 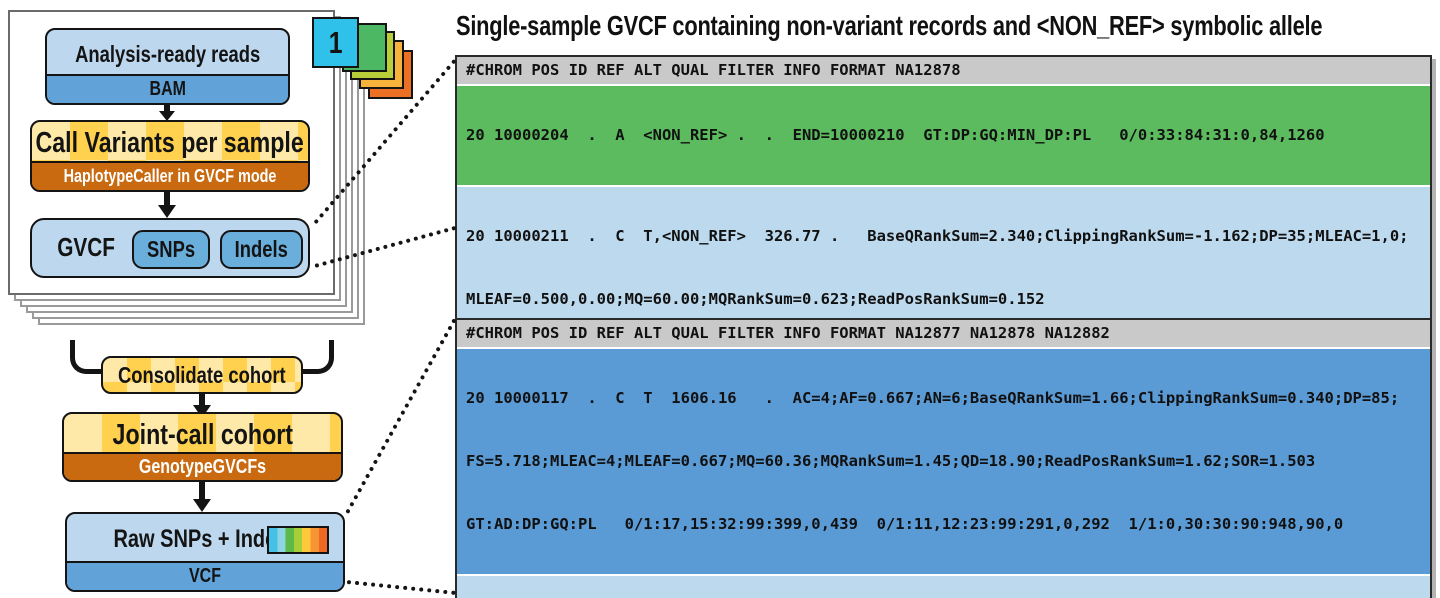 I want to click on node-consolidate-cohort: Consolidate cohort, so click(x=202, y=375).